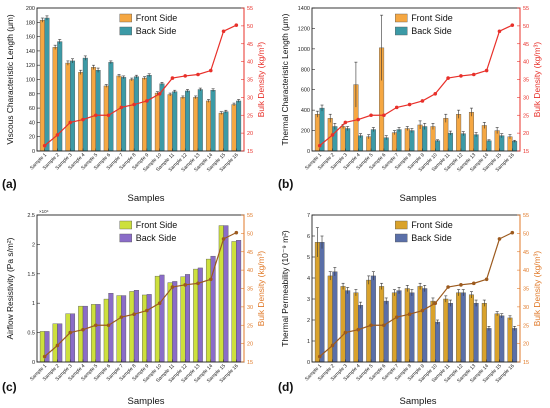 The image size is (550, 408). What do you see at coordinates (308, 321) in the screenshot?
I see `y-tick-label: 2` at bounding box center [308, 321].